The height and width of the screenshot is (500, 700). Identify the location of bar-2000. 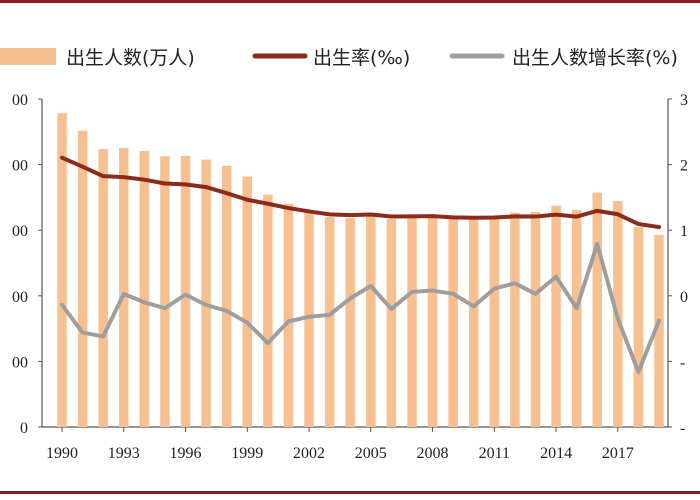
(268, 310).